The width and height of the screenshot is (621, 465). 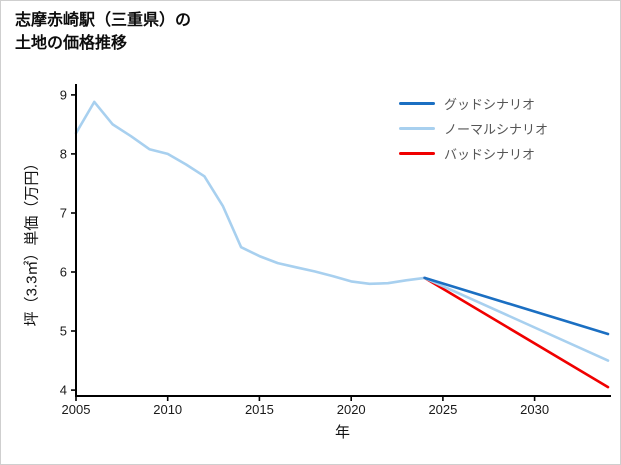 I want to click on x-tick-label: 2010, so click(x=167, y=409).